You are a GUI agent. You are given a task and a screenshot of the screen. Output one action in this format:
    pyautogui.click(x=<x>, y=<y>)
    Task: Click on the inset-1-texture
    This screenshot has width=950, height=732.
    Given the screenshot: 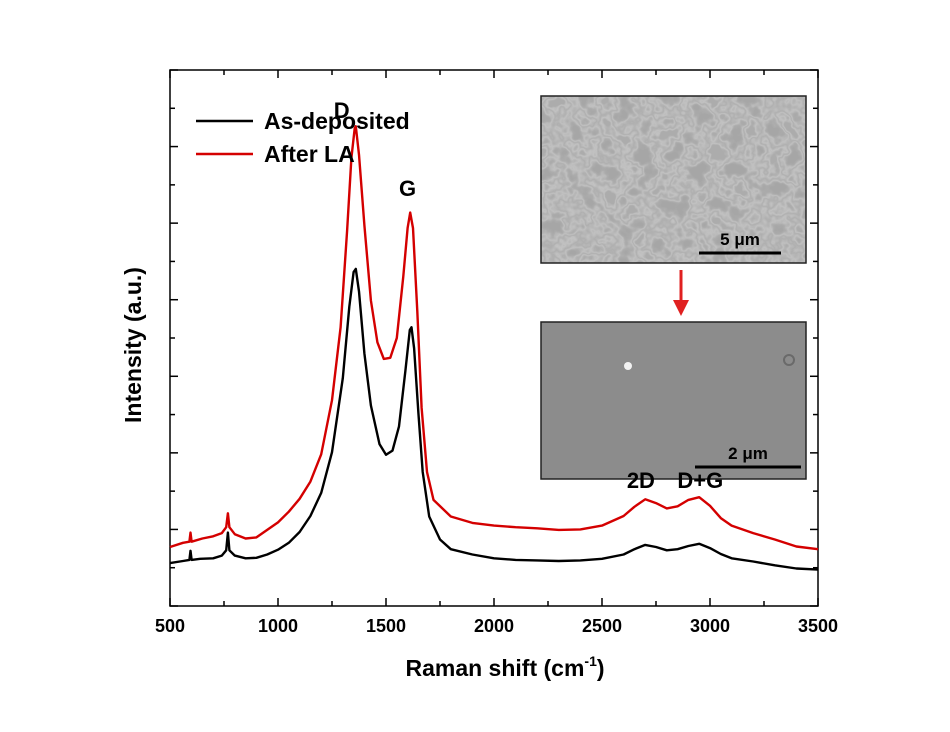 What is the action you would take?
    pyautogui.click(x=673, y=179)
    